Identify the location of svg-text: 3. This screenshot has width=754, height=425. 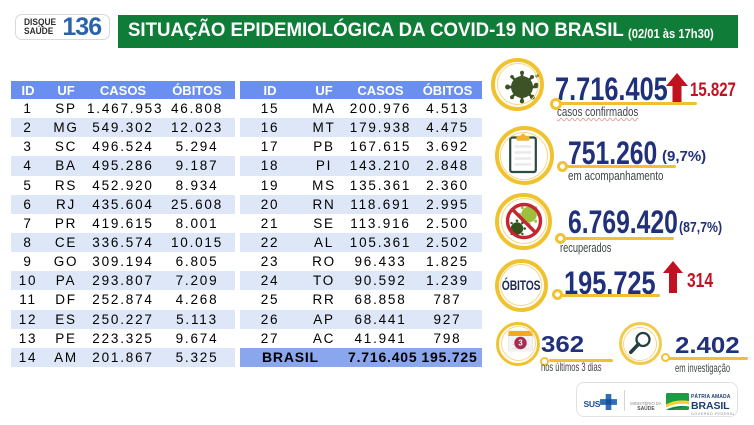
(520, 343).